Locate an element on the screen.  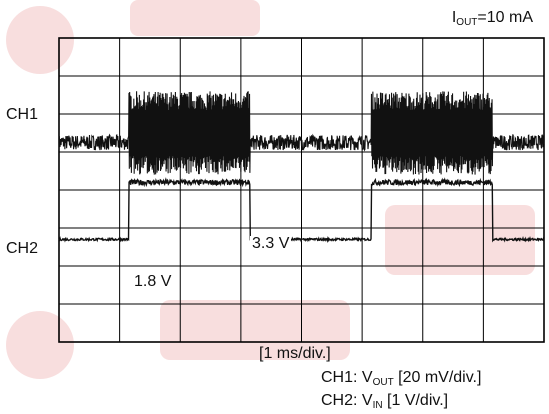
ch2-scale-label: CH2: VIN [1 V/div.] is located at coordinates (385, 401).